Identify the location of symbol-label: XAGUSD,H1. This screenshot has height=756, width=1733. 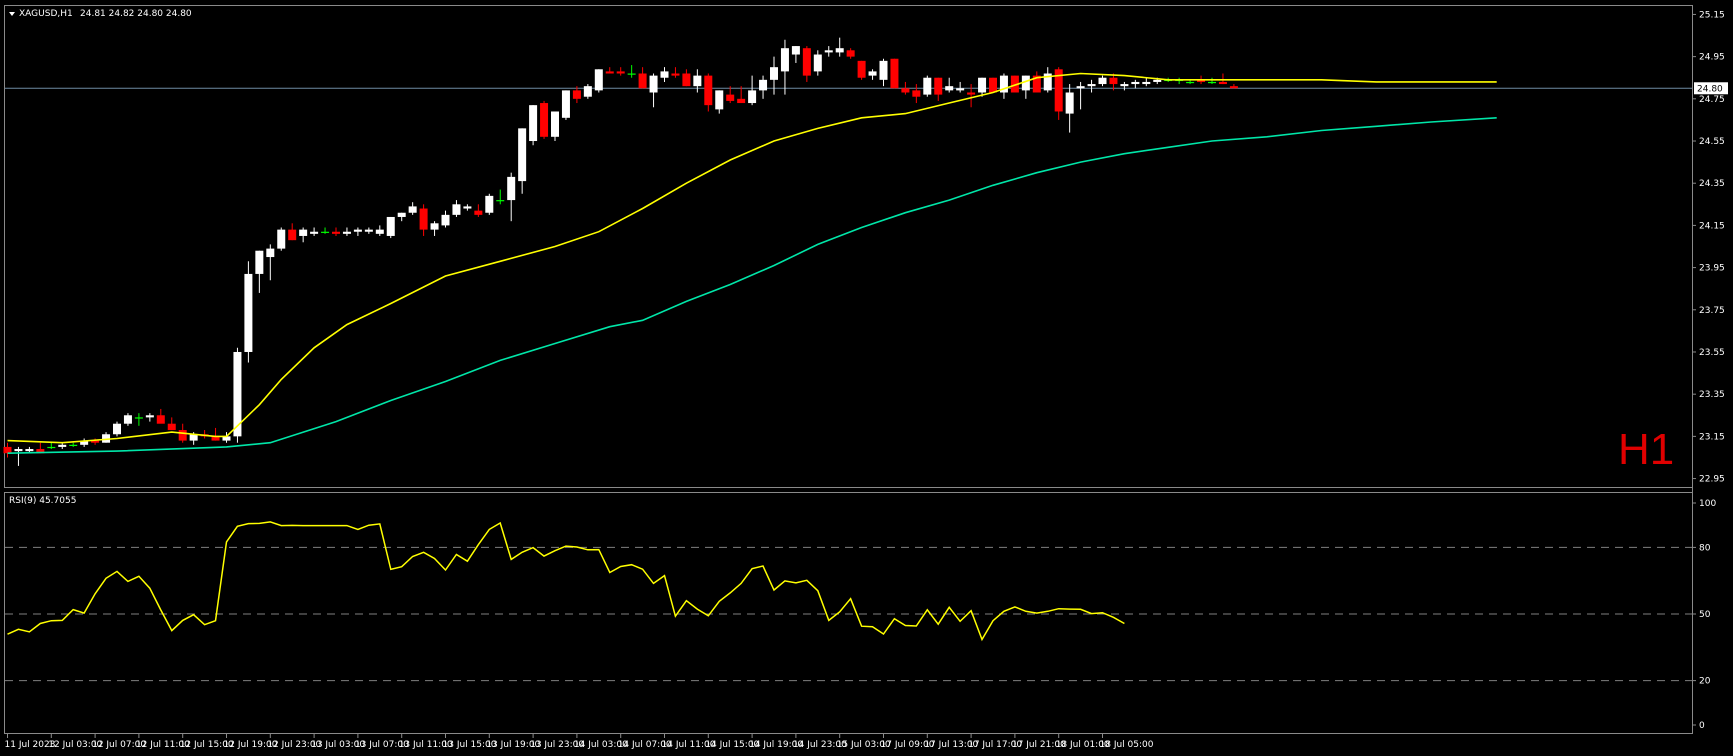
(46, 14).